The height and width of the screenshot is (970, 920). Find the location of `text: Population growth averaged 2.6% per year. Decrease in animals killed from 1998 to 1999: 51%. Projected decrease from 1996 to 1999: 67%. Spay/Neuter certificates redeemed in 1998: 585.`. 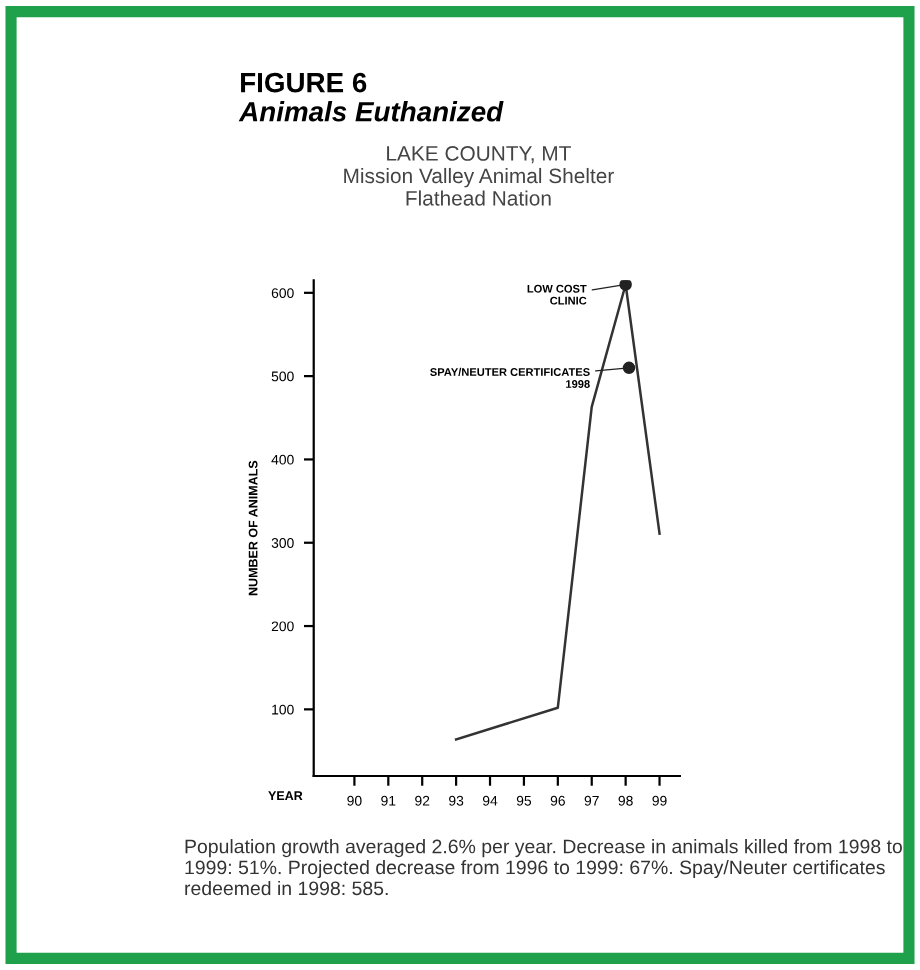

text: Population growth averaged 2.6% per year. Decrease in animals killed from 1998 to 1999: 51%. Projected decrease from 1996 to 1999: 67%. Spay/Neuter certificates redeemed in 1998: 585. is located at coordinates (543, 867).